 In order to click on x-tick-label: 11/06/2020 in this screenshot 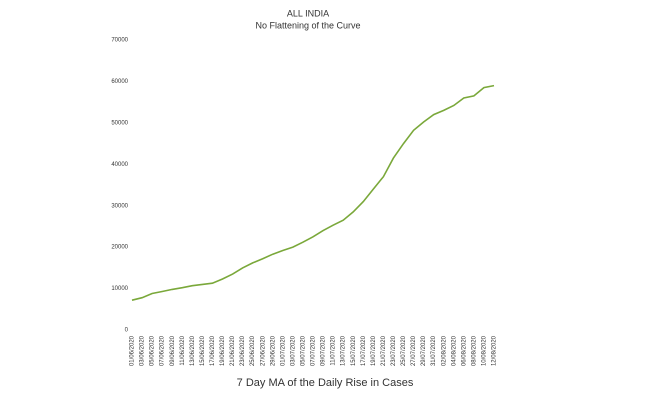, I will do `click(183, 350)`.